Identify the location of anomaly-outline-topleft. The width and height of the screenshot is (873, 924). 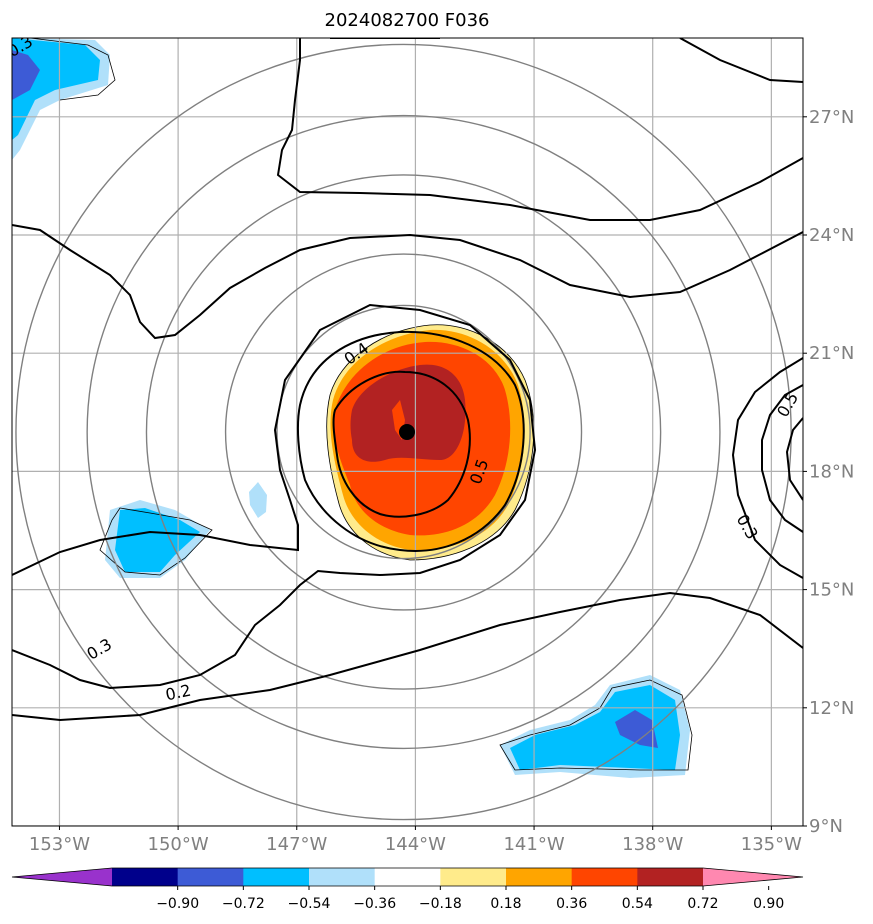
(72, 69).